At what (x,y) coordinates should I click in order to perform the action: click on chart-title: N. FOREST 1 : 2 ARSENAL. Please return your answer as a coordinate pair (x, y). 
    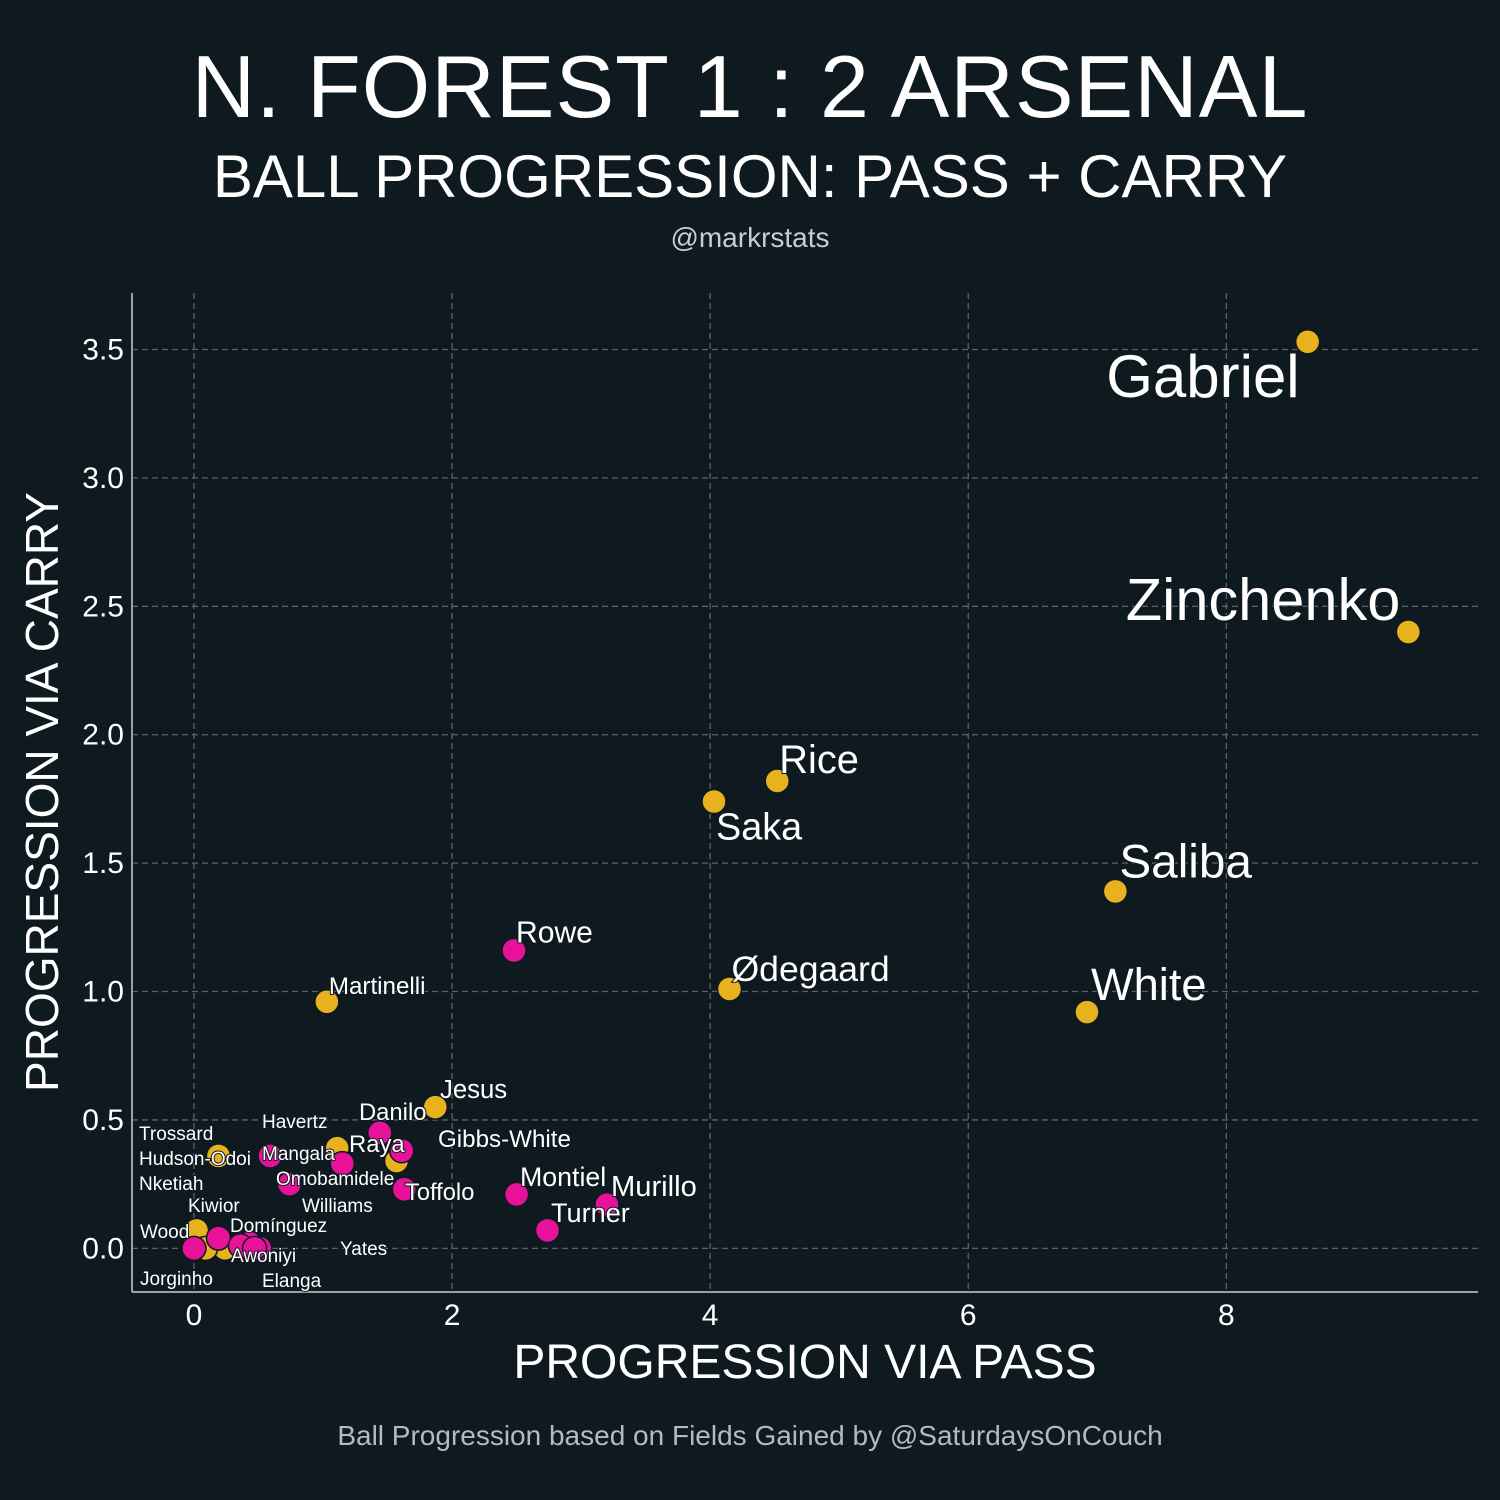
    Looking at the image, I should click on (750, 86).